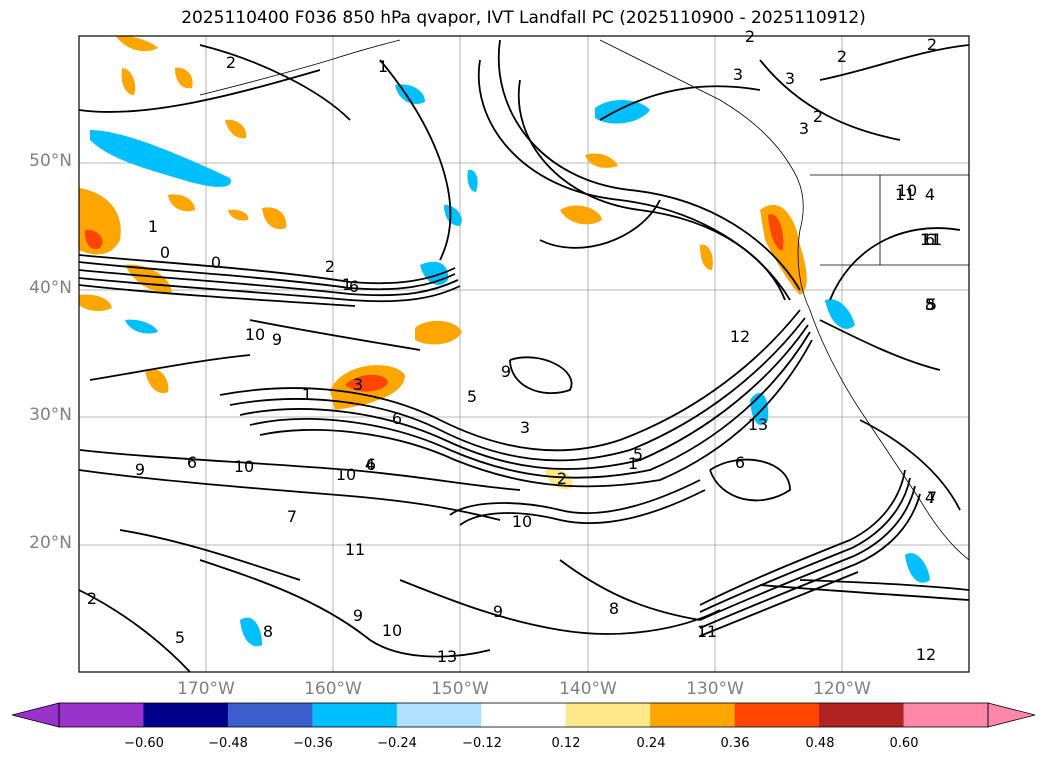  What do you see at coordinates (397, 743) in the screenshot?
I see `colorbar-tick-label: −0.24` at bounding box center [397, 743].